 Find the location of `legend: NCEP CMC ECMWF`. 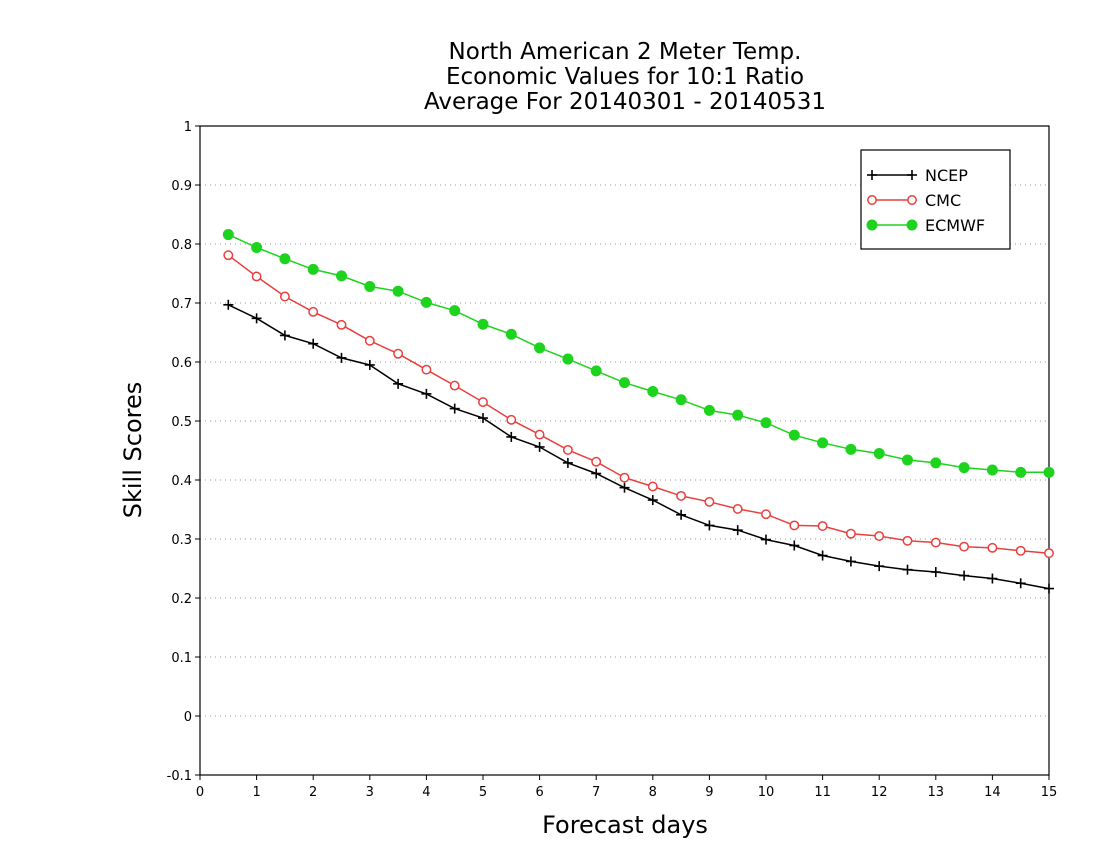

legend: NCEP CMC ECMWF is located at coordinates (935, 199).